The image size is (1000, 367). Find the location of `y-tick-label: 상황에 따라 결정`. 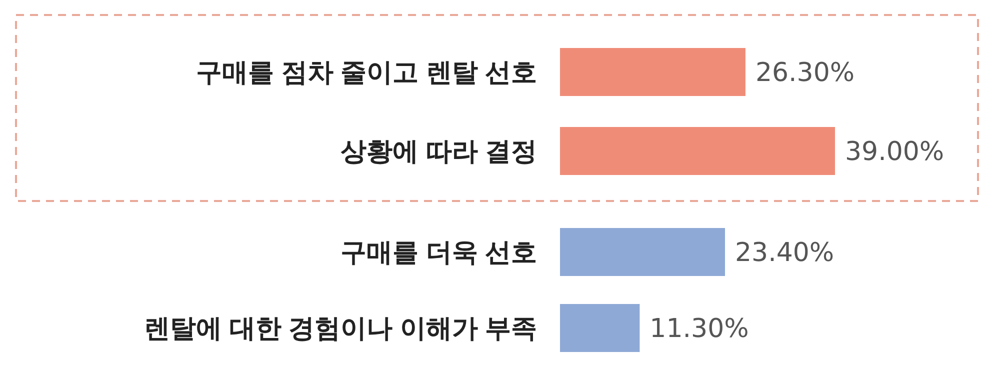

y-tick-label: 상황에 따라 결정 is located at coordinates (438, 151).